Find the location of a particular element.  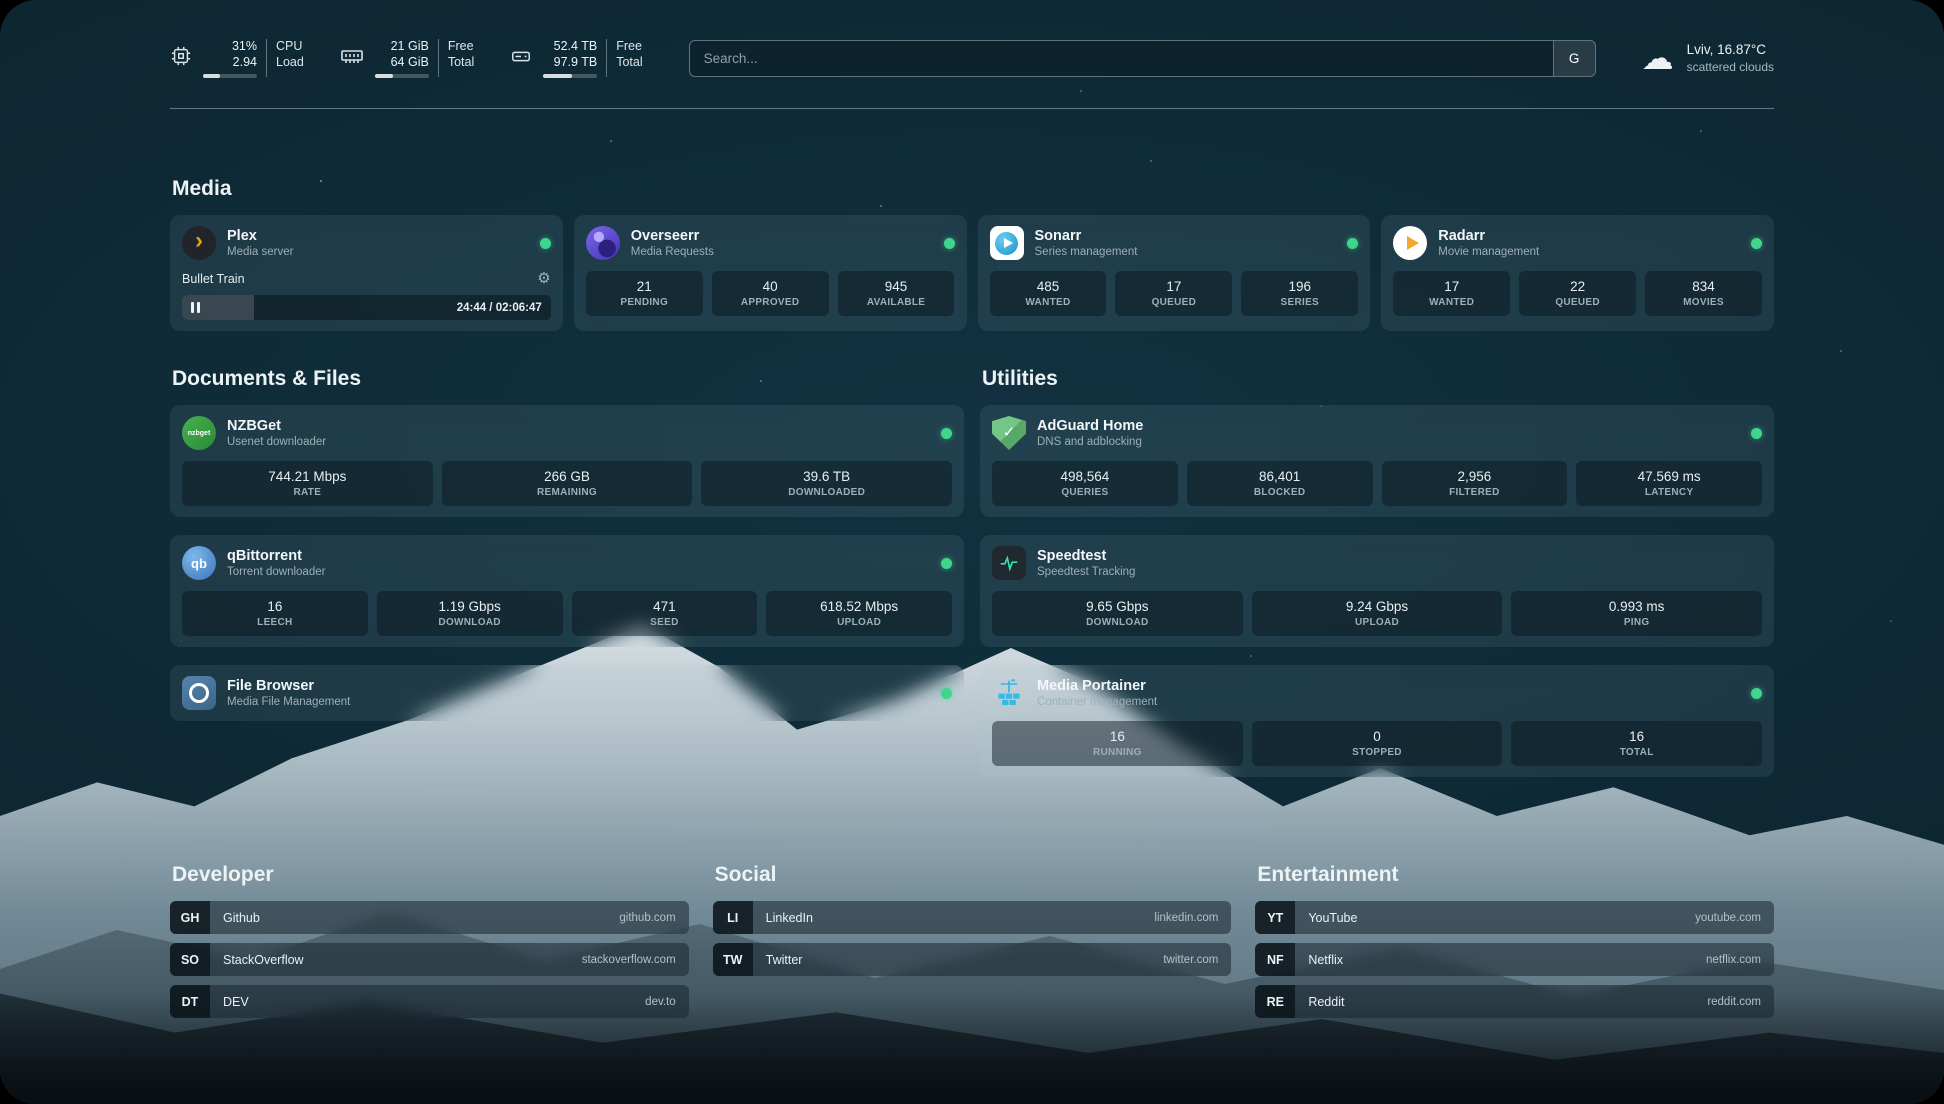

bookmark-url: dev.to is located at coordinates (660, 1001).